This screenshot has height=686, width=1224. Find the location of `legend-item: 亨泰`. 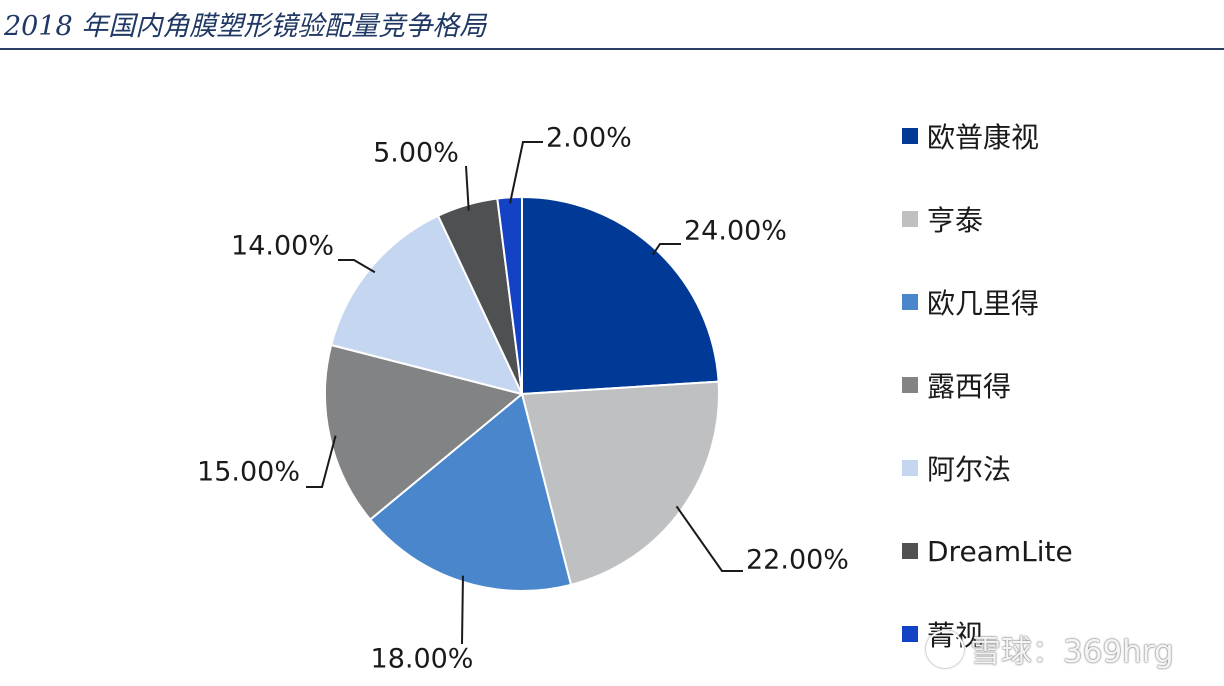

legend-item: 亨泰 is located at coordinates (942, 219).